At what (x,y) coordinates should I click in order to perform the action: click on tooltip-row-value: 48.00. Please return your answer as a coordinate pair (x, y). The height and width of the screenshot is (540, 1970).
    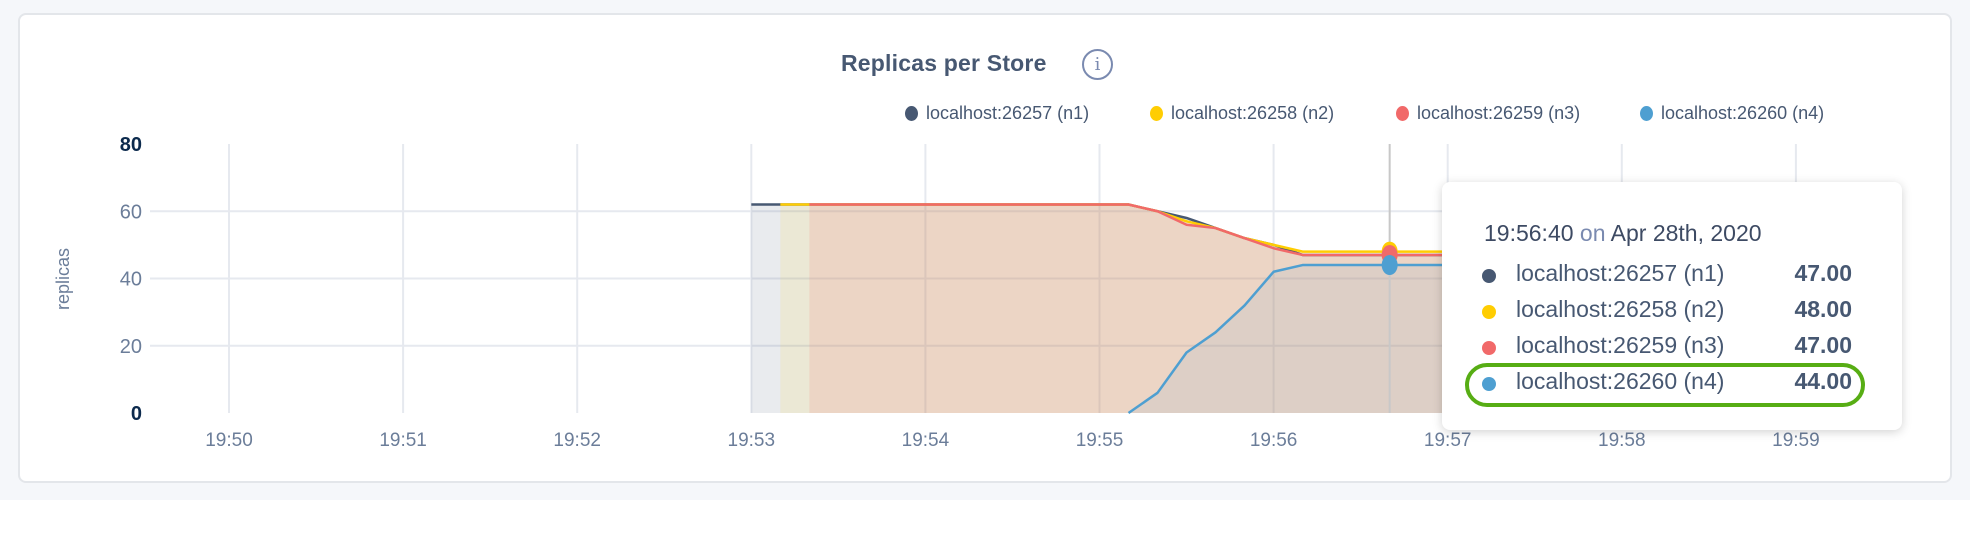
    Looking at the image, I should click on (1823, 309).